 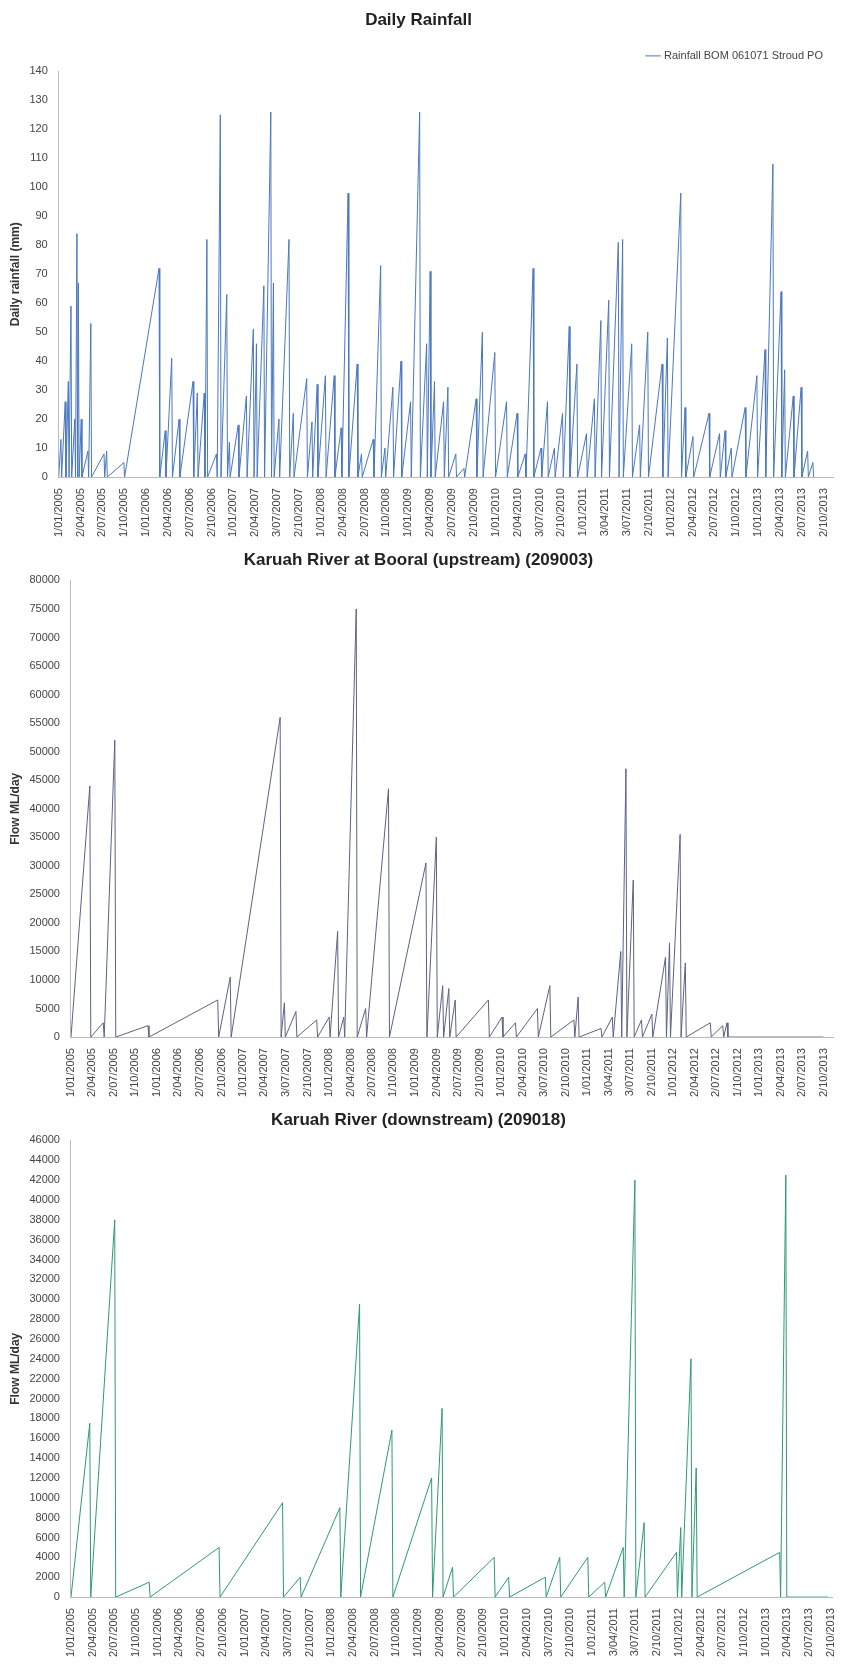 What do you see at coordinates (418, 559) in the screenshot?
I see `chart-title: Karuah River at Booral (upstream) (209003)` at bounding box center [418, 559].